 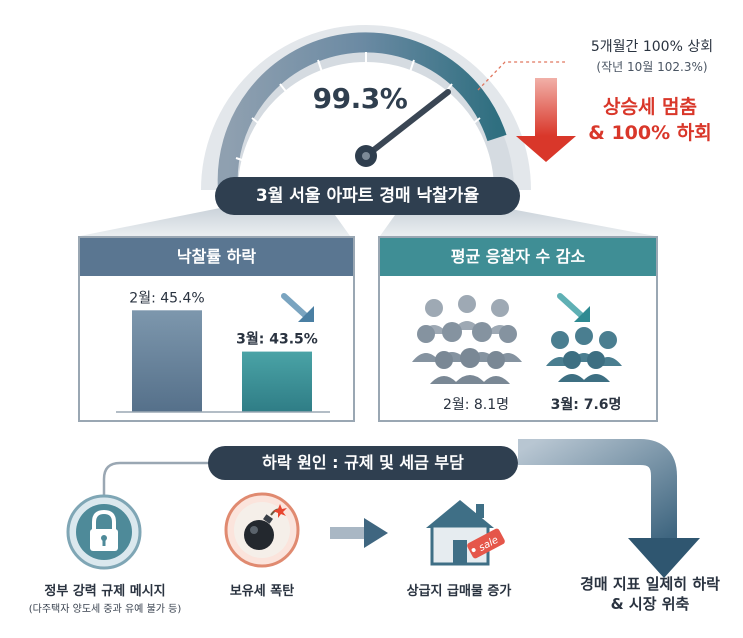 I want to click on people-group-small-icon, so click(x=584, y=354).